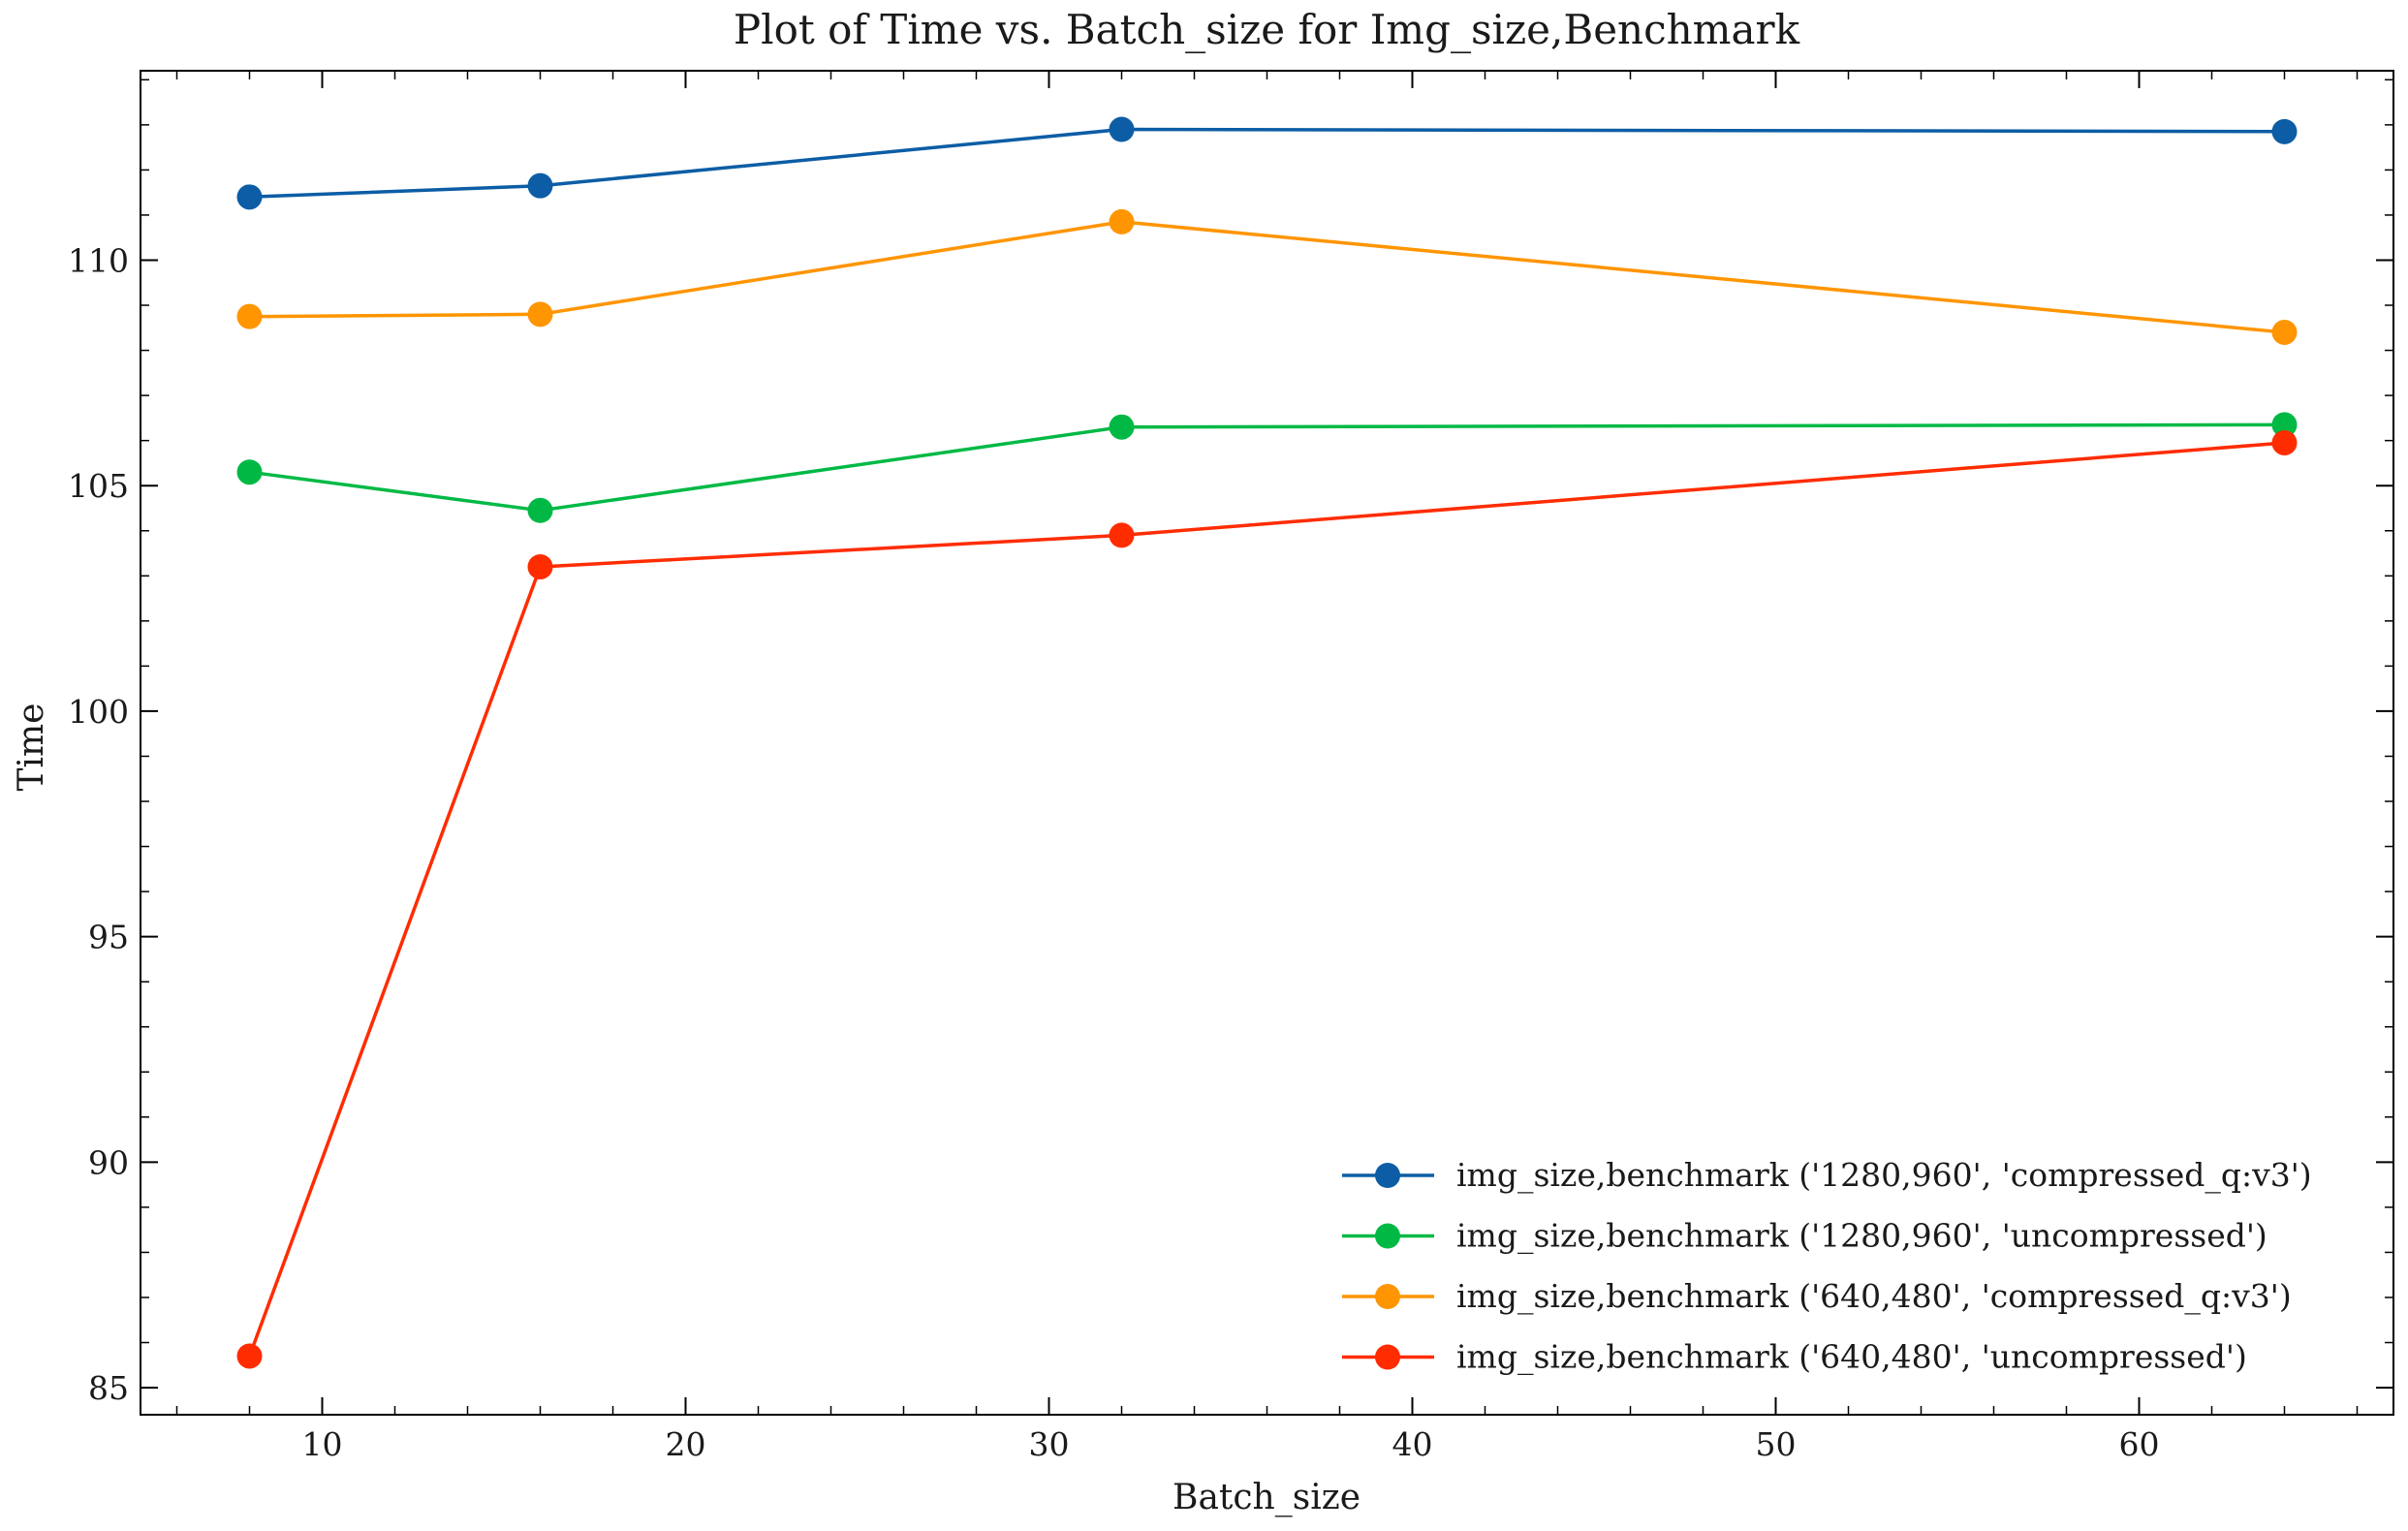 The image size is (2408, 1531). What do you see at coordinates (99, 260) in the screenshot?
I see `y-tick-label: 110` at bounding box center [99, 260].